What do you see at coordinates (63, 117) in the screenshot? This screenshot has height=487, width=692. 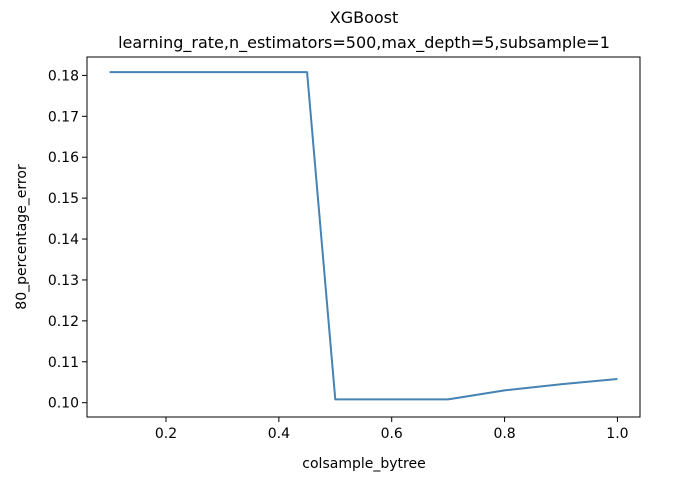 I see `y-tick-label: 0.17` at bounding box center [63, 117].